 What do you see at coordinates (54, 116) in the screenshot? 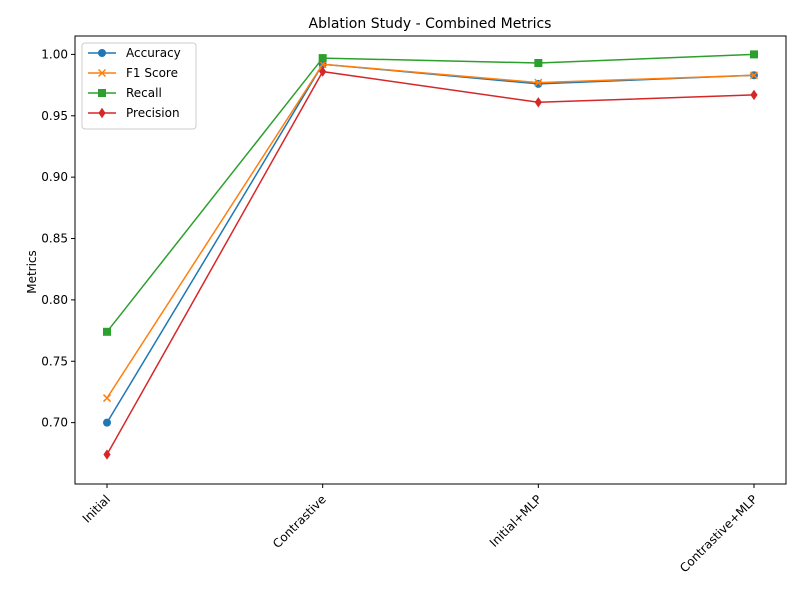
I see `y-tick-label: 0.95` at bounding box center [54, 116].